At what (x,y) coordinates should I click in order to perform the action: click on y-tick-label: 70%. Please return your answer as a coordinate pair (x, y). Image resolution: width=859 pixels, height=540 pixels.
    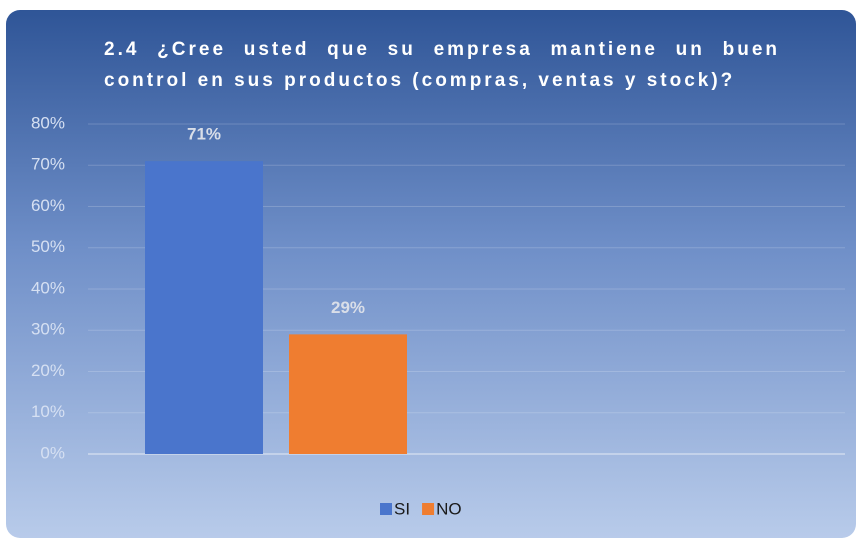
    Looking at the image, I should click on (48, 164).